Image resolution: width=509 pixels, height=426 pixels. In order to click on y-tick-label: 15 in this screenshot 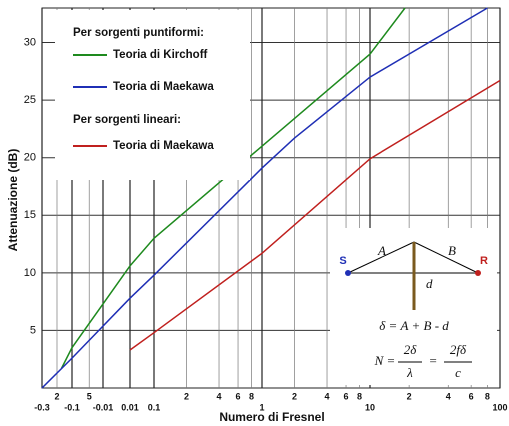, I will do `click(30, 215)`.